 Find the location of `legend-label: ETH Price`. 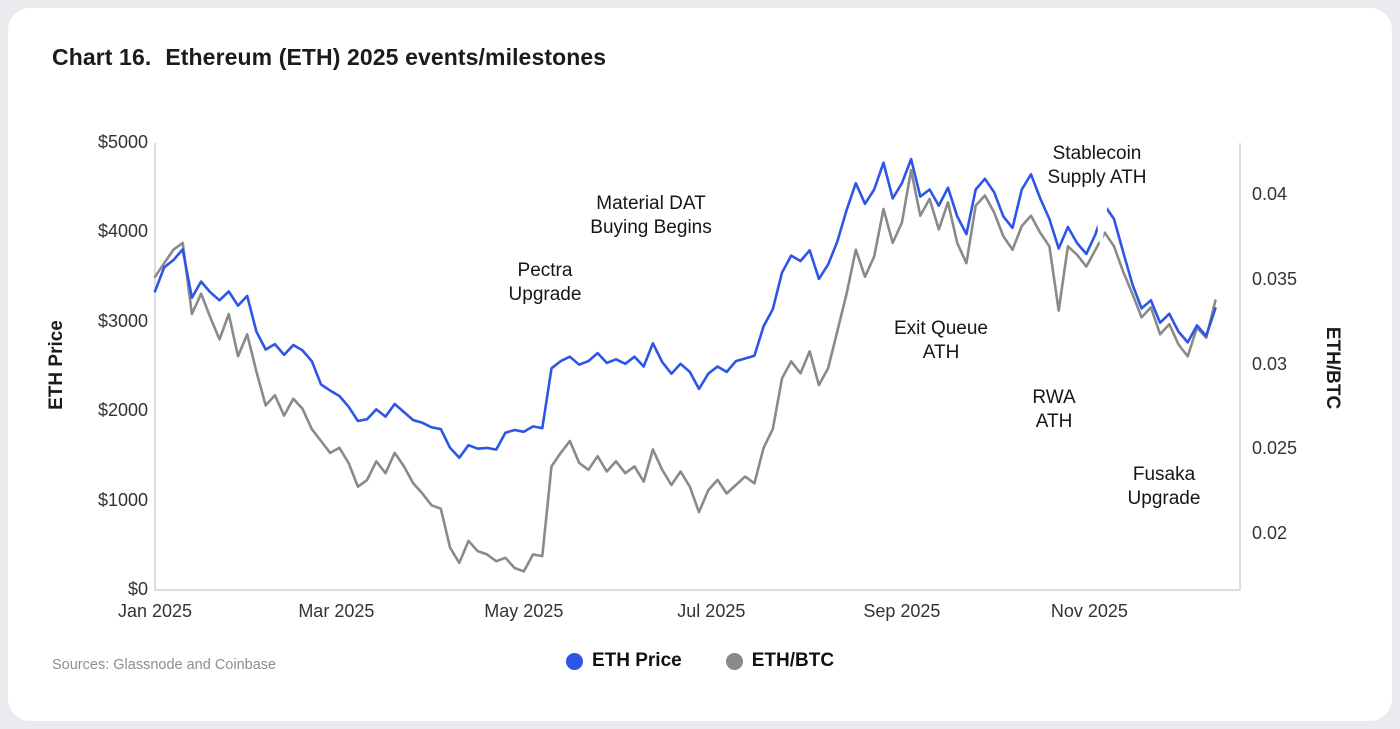

legend-label: ETH Price is located at coordinates (636, 660).